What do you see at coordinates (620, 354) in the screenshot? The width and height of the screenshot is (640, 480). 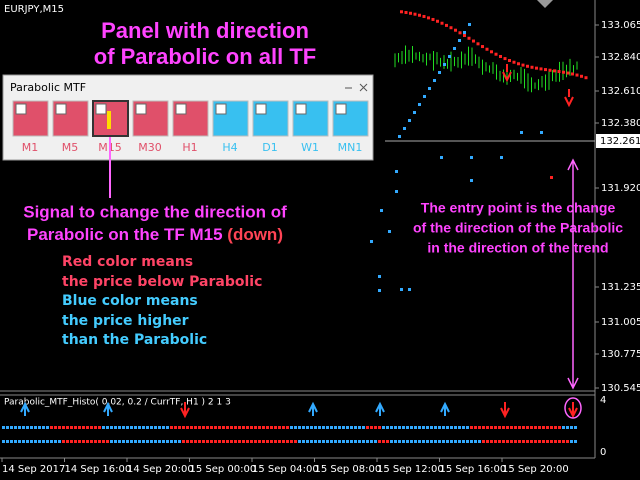 I see `price-label: 130.775` at bounding box center [620, 354].